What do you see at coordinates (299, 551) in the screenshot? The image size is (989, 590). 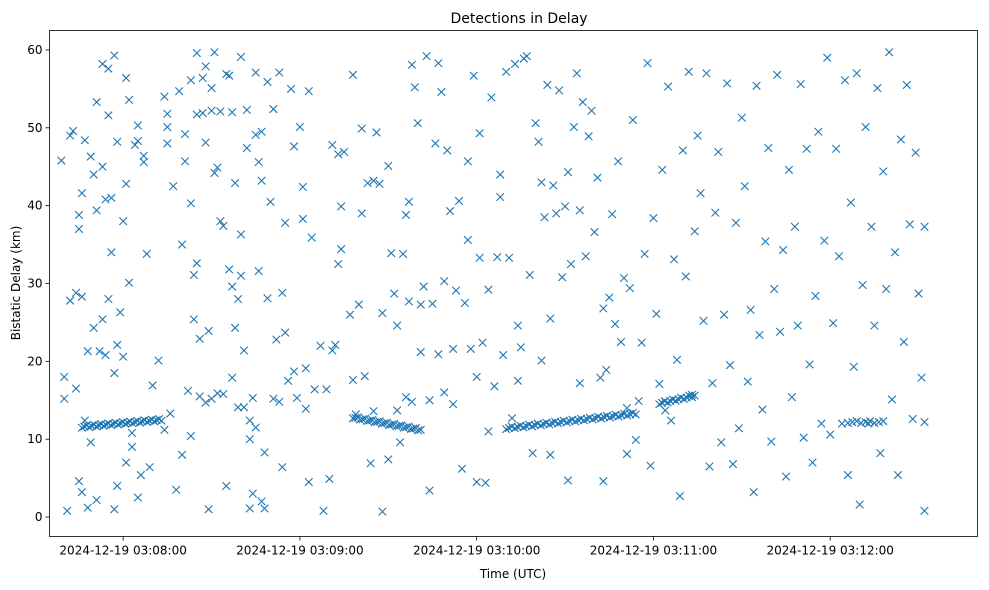 I see `x-tick-label-1: 2024-12-19 03:09:00` at bounding box center [299, 551].